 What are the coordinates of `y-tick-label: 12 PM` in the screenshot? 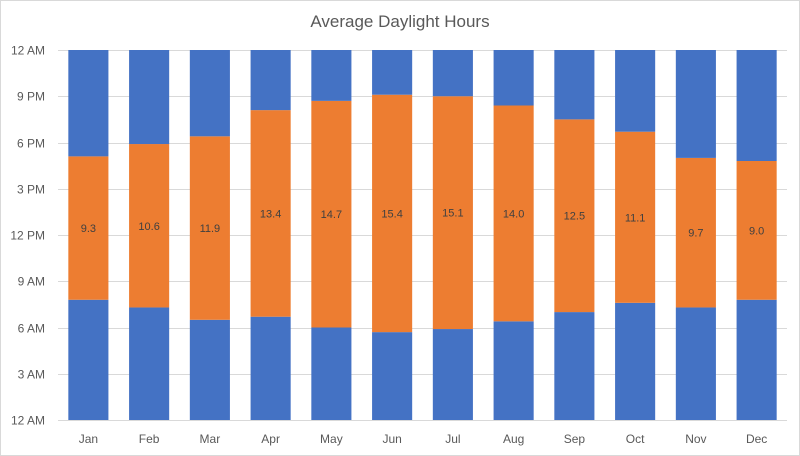 It's located at (27, 236).